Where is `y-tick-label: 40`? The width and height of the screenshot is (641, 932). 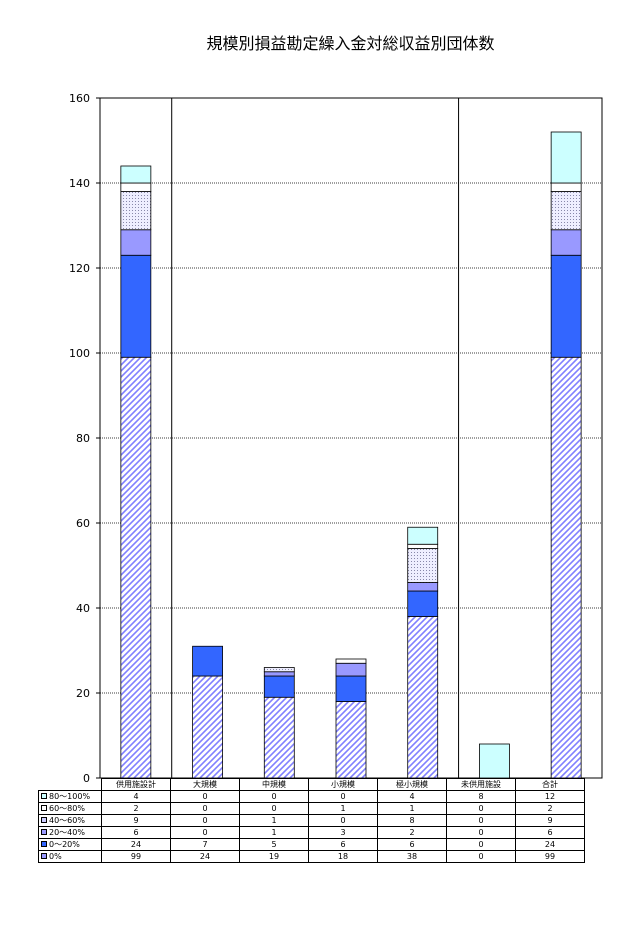
y-tick-label: 40 is located at coordinates (83, 608).